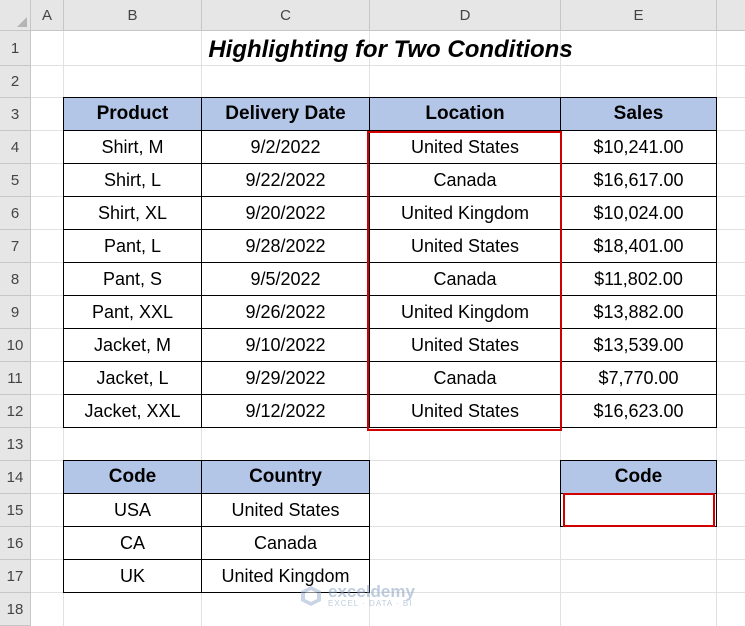  What do you see at coordinates (15, 609) in the screenshot?
I see `row-header-18: 18` at bounding box center [15, 609].